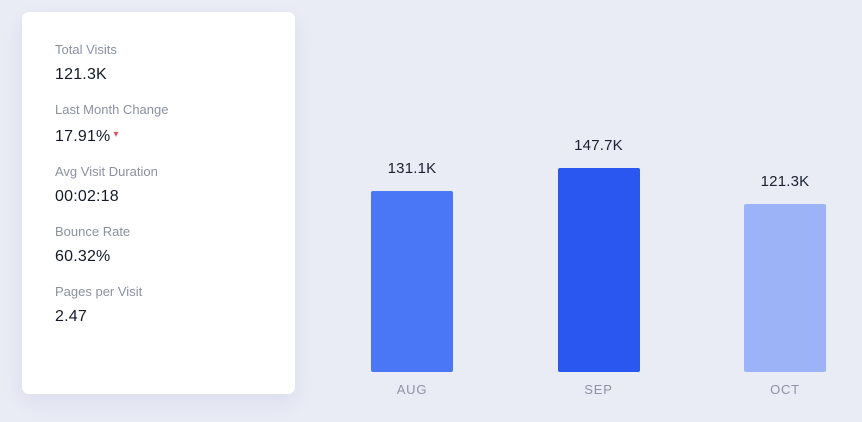  What do you see at coordinates (87, 196) in the screenshot?
I see `stat-value-avg-visit-duration: 00:02:18` at bounding box center [87, 196].